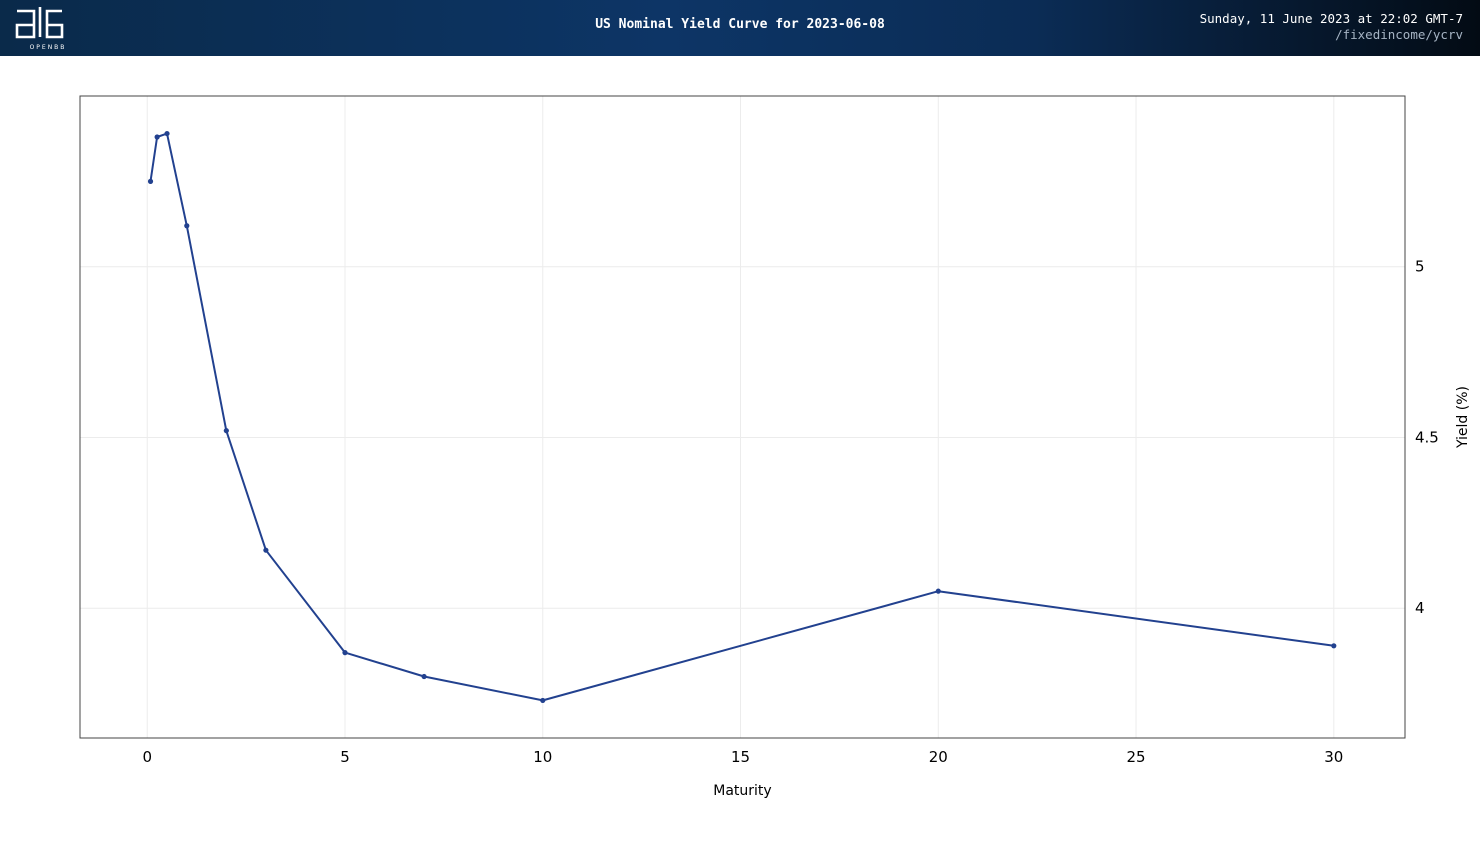 The image size is (1480, 866). I want to click on x-tick-label: 5, so click(345, 757).